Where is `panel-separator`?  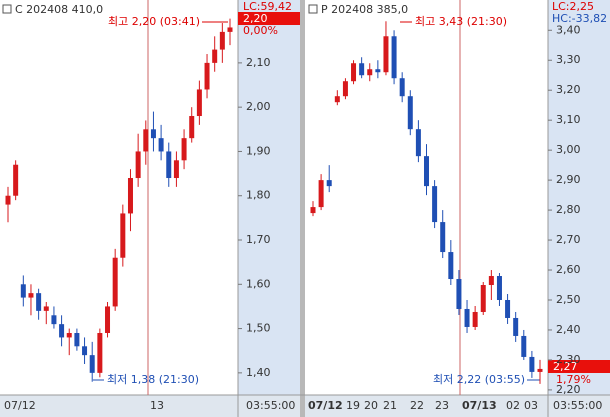 panel-separator is located at coordinates (302, 208).